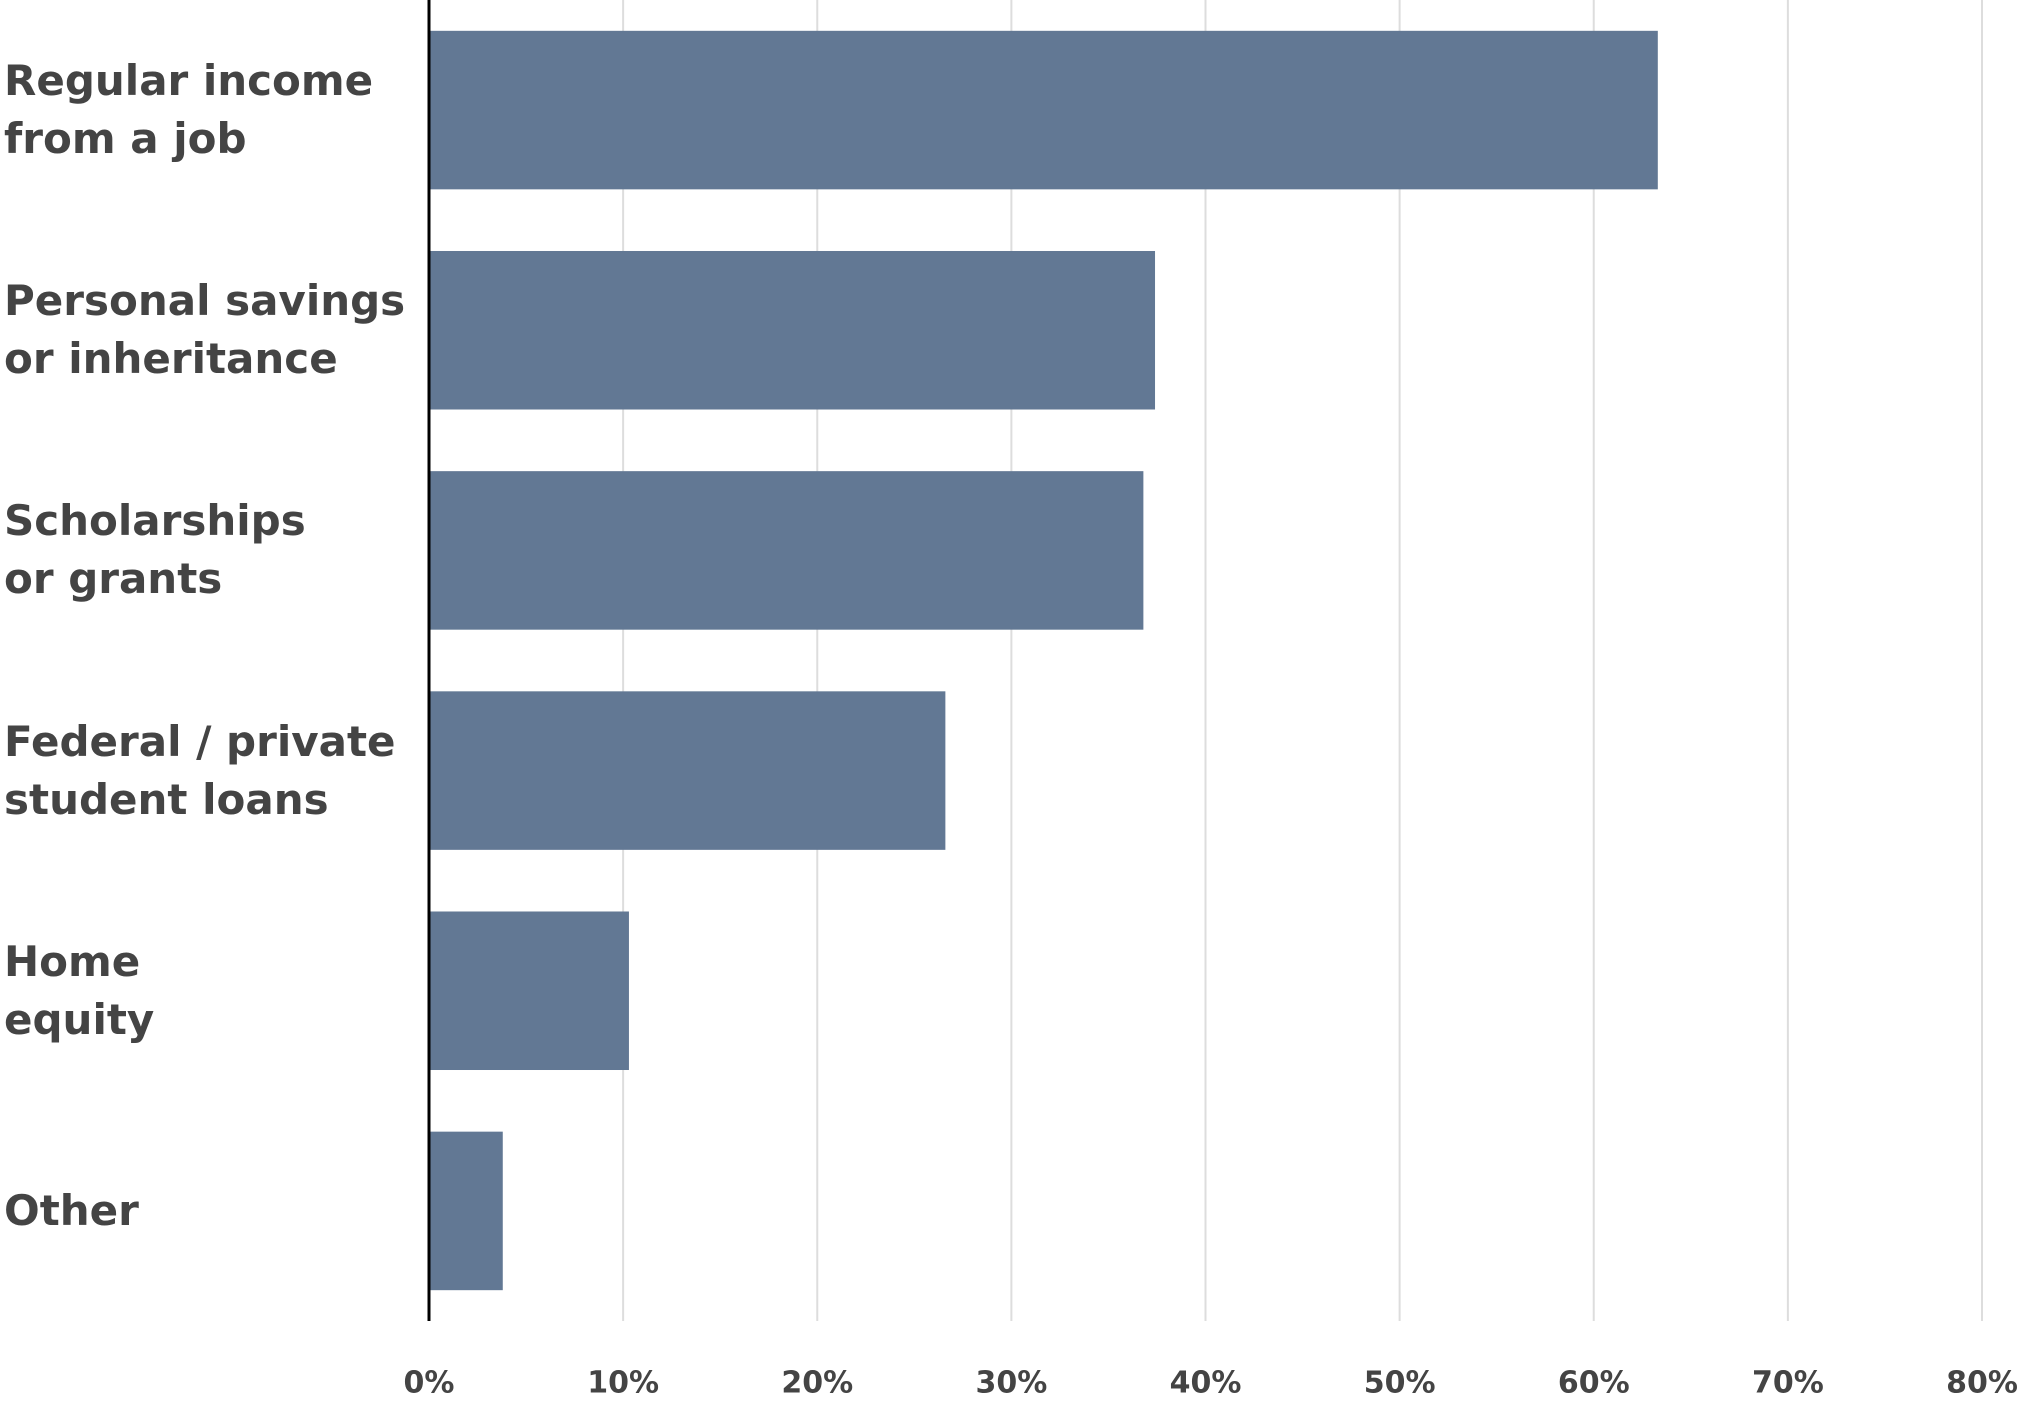 This screenshot has width=2021, height=1406. What do you see at coordinates (623, 1383) in the screenshot?
I see `x-tick-label: 10%` at bounding box center [623, 1383].